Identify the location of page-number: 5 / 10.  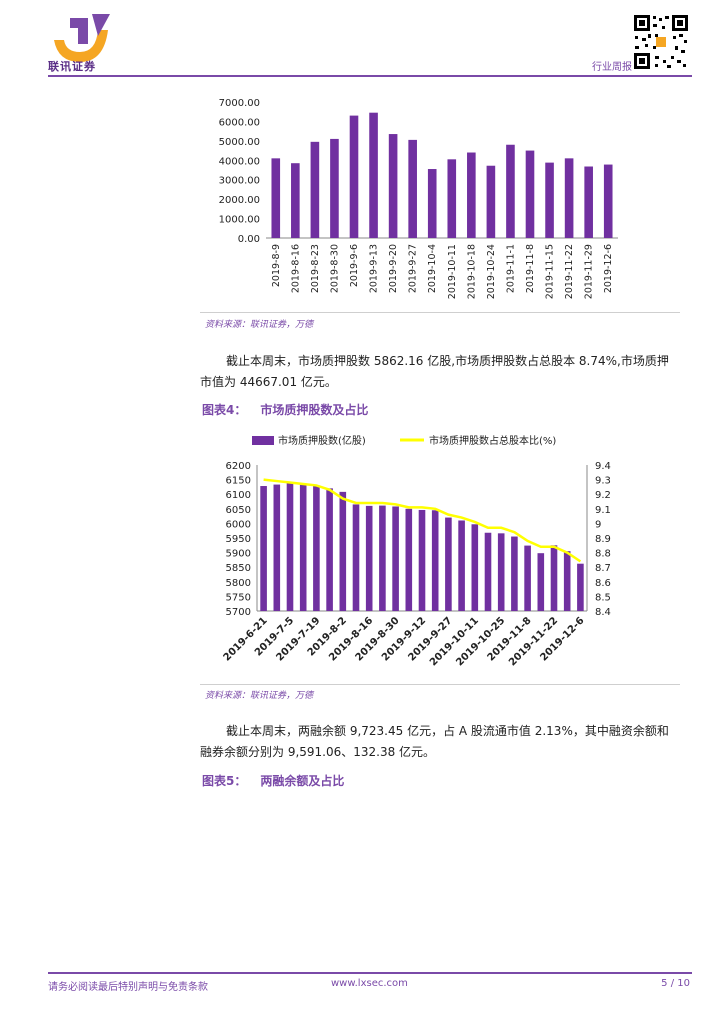
(675, 983).